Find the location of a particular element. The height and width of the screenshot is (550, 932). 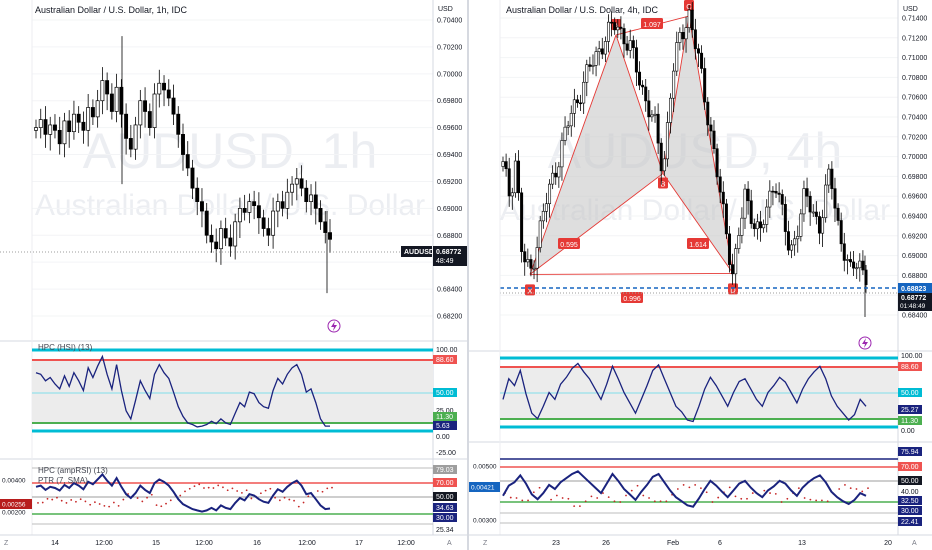

time-tick: 15 is located at coordinates (156, 543).